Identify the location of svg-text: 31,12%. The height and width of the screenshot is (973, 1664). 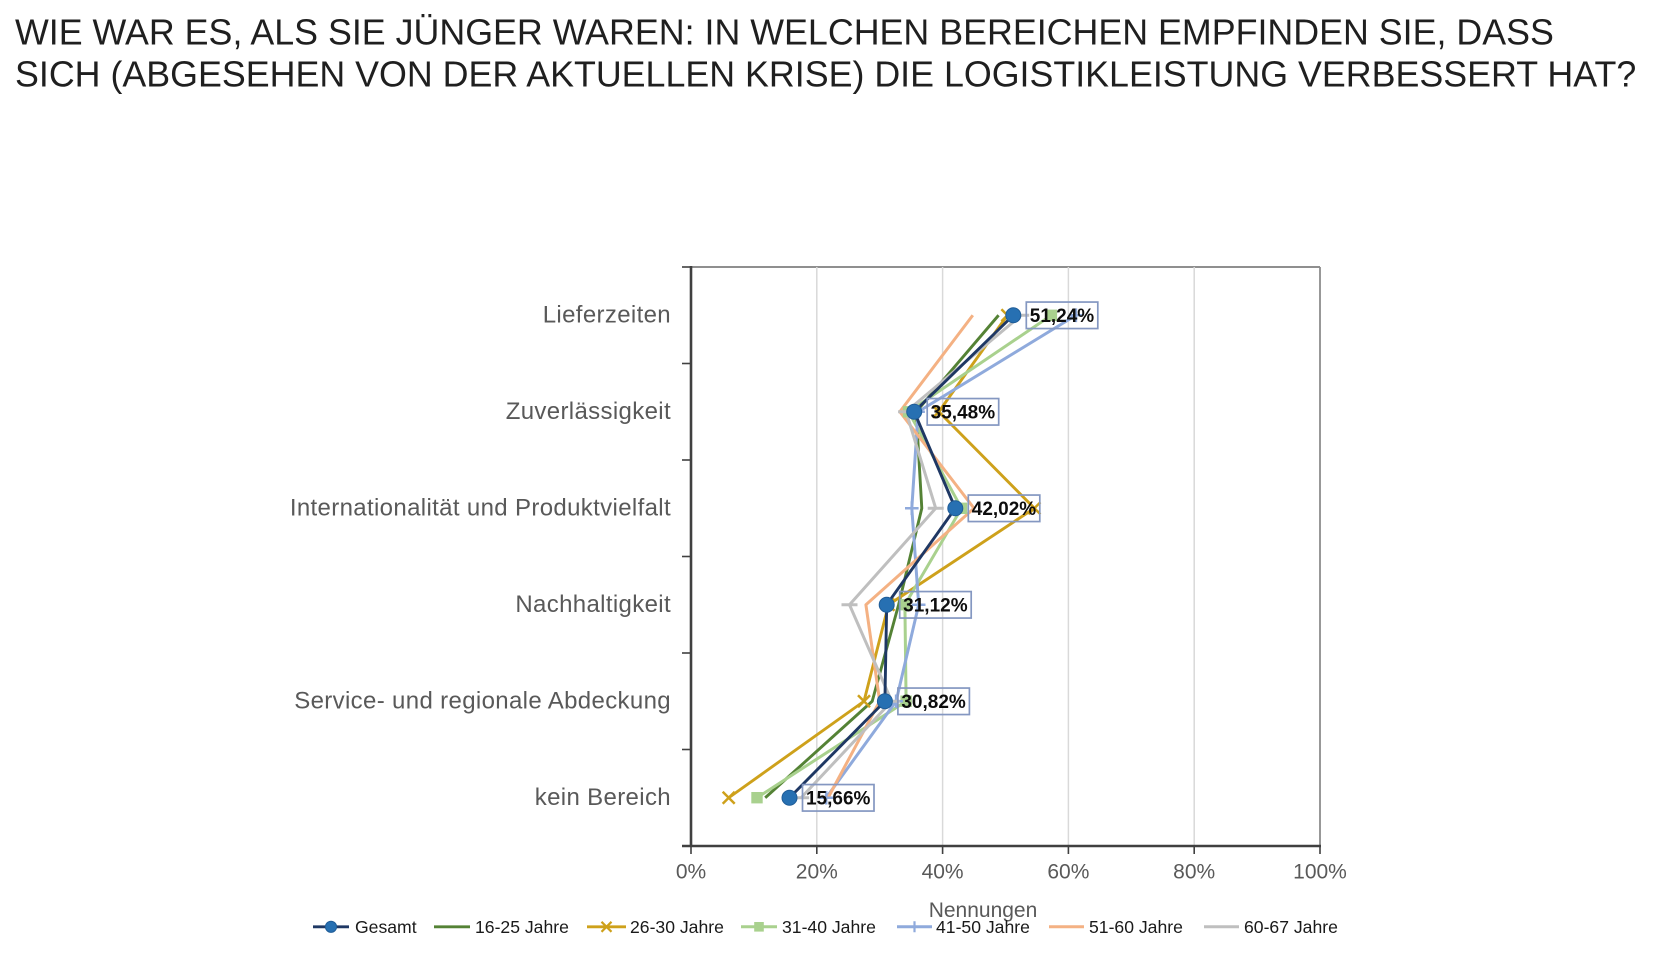
(935, 606).